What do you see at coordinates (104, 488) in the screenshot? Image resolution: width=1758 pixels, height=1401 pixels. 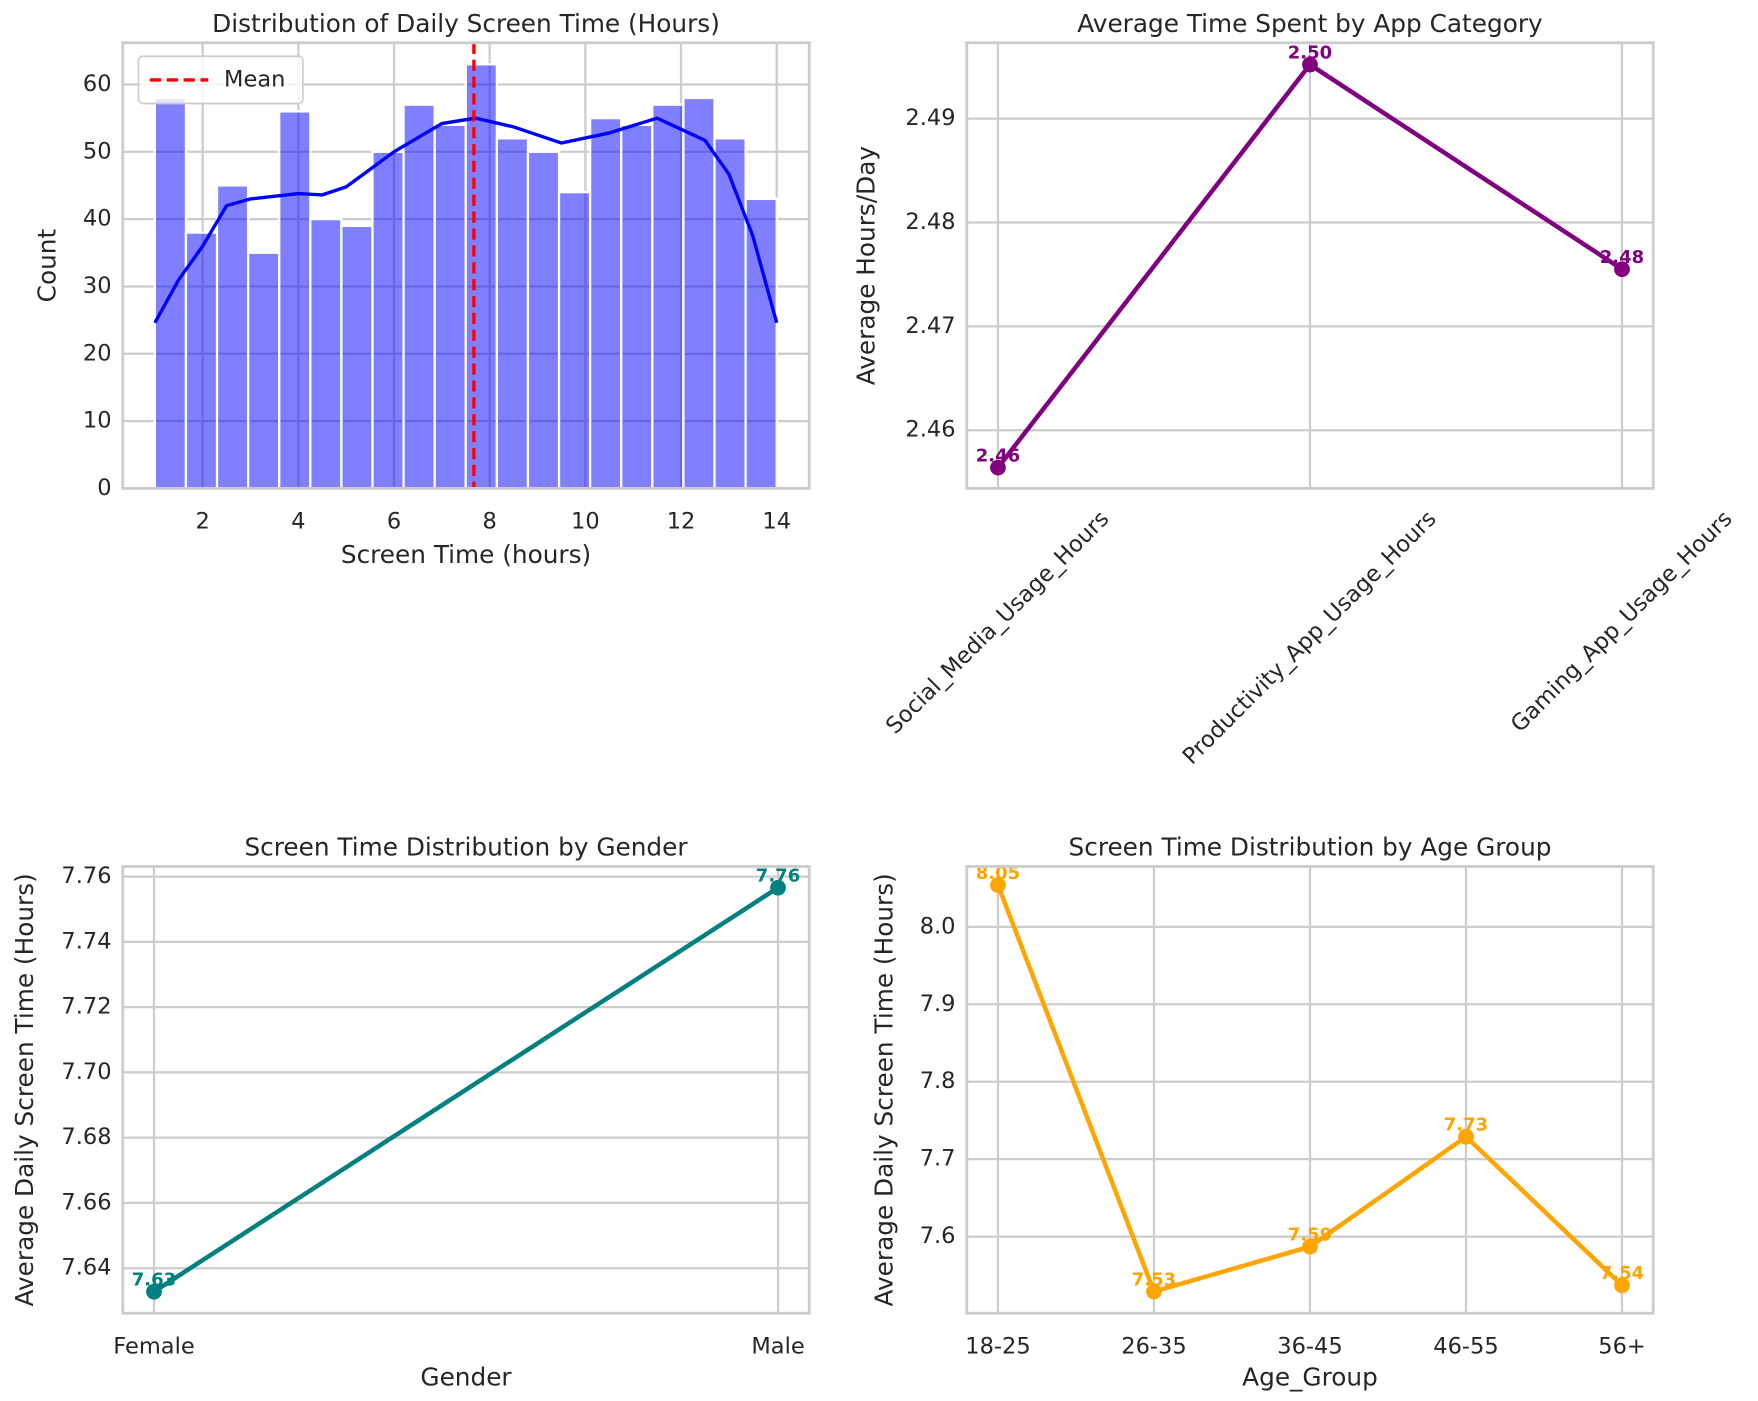 I see `y-tick-label: 0` at bounding box center [104, 488].